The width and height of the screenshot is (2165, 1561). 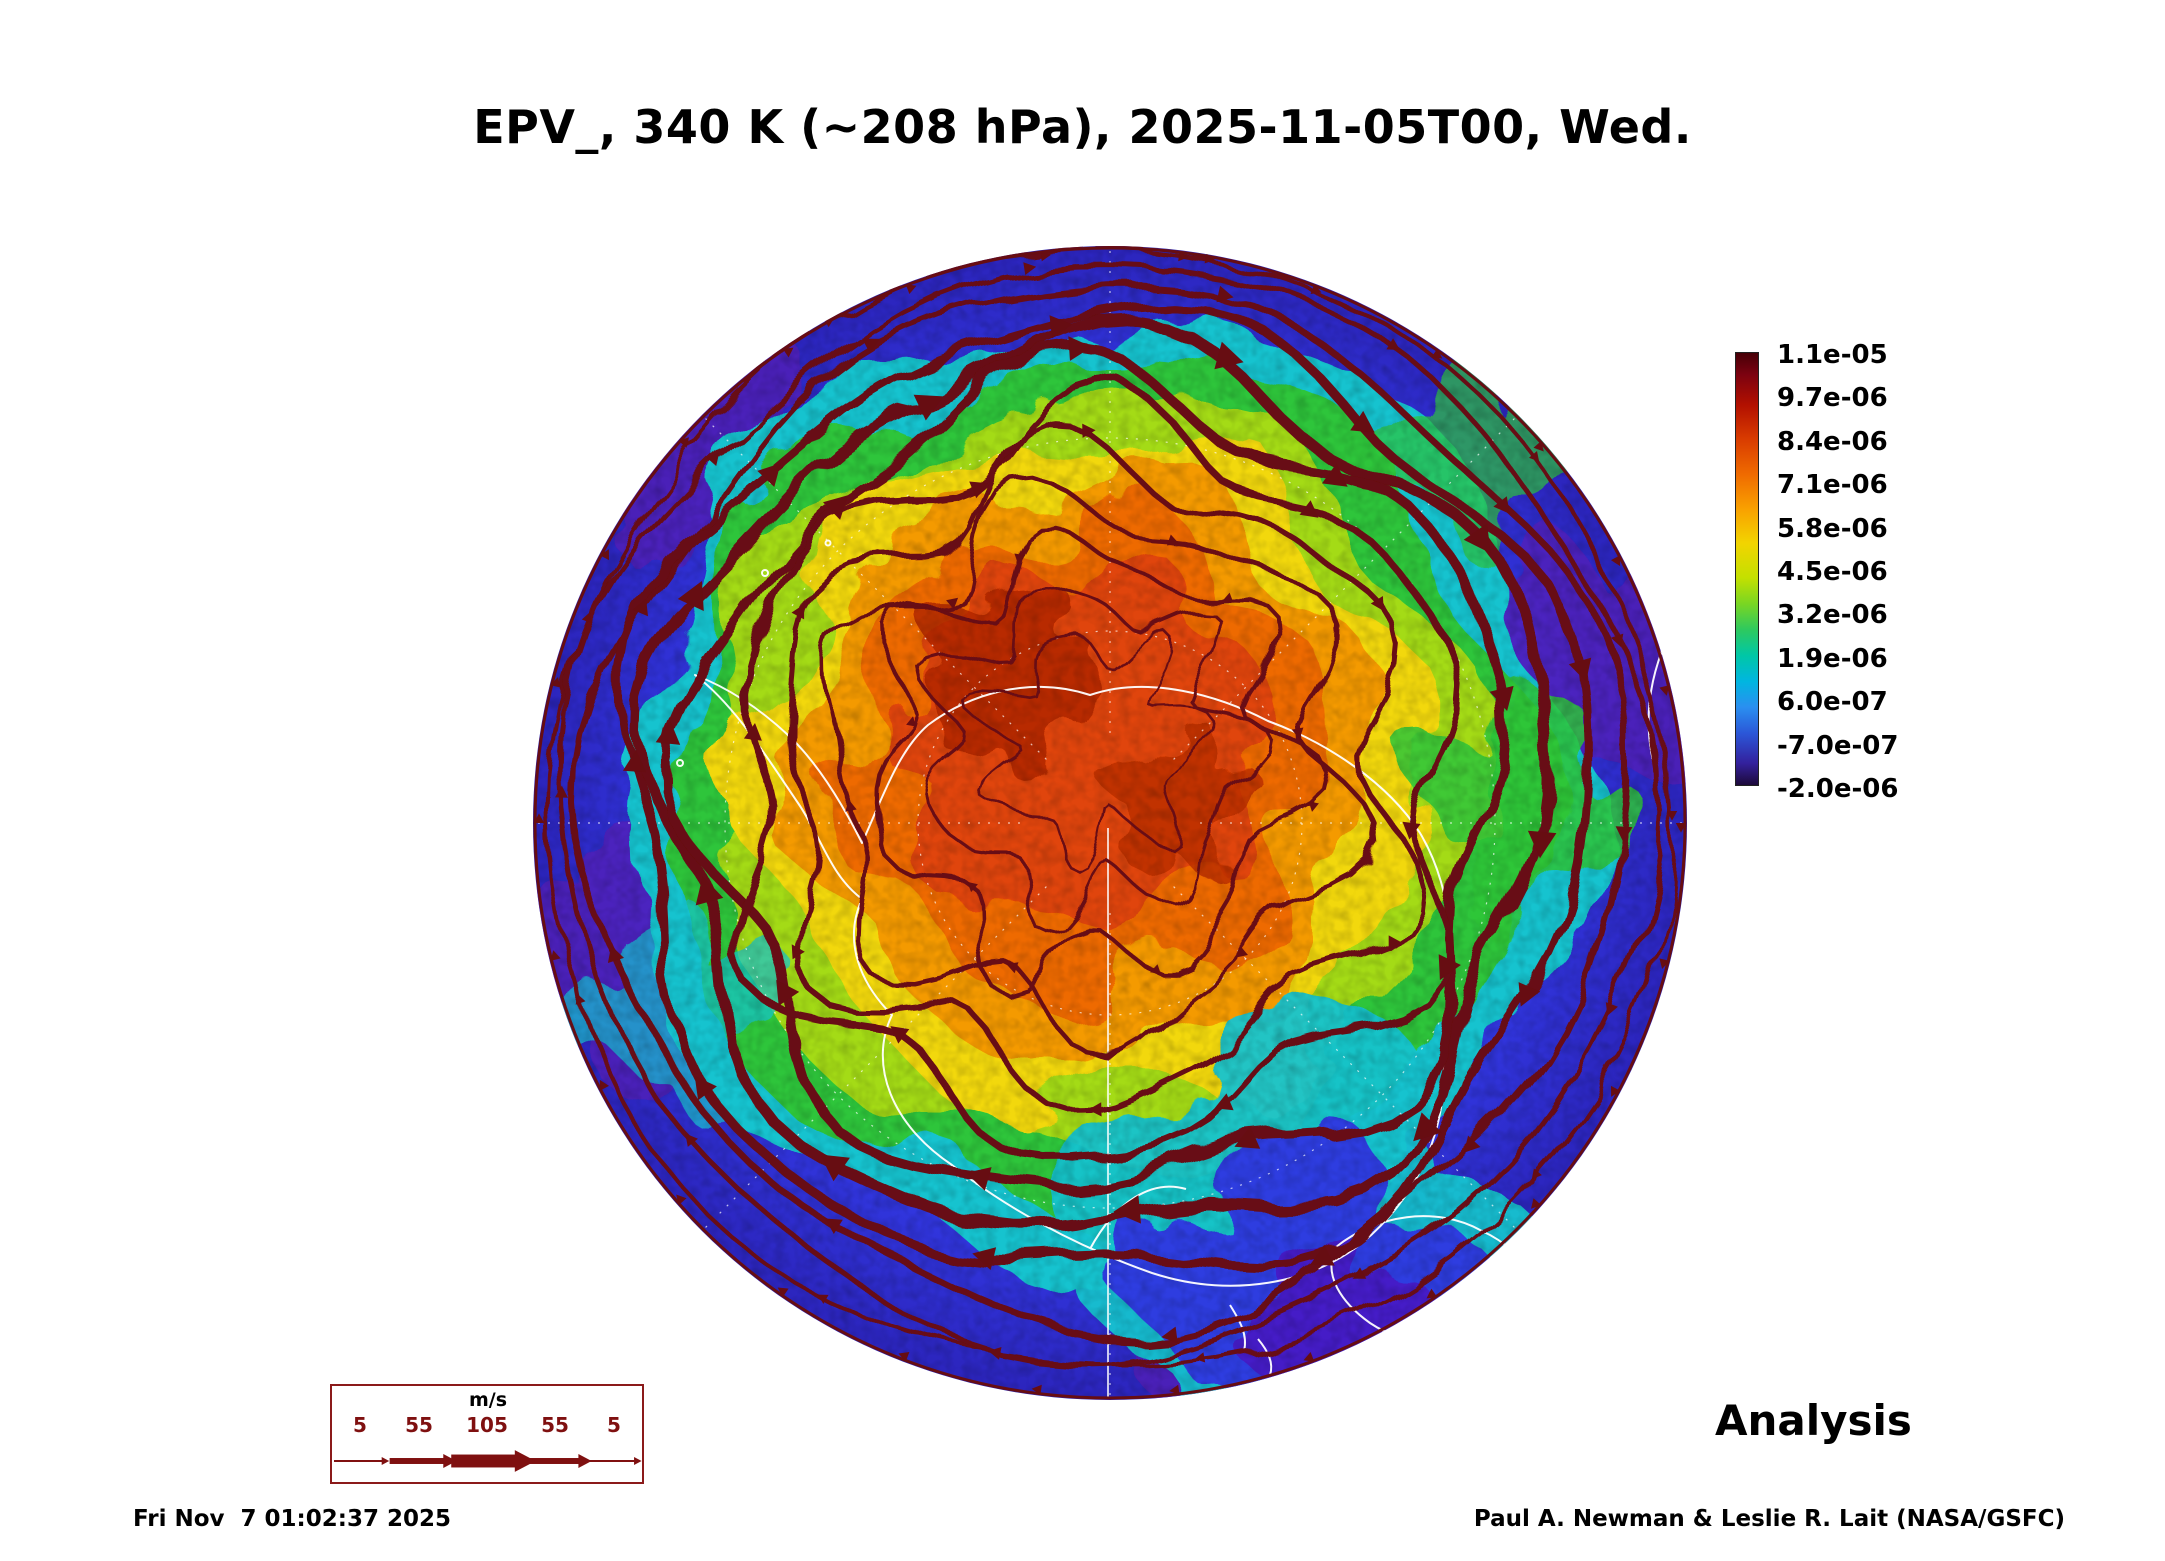 What do you see at coordinates (487, 1461) in the screenshot?
I see `wind-arrow-glyph` at bounding box center [487, 1461].